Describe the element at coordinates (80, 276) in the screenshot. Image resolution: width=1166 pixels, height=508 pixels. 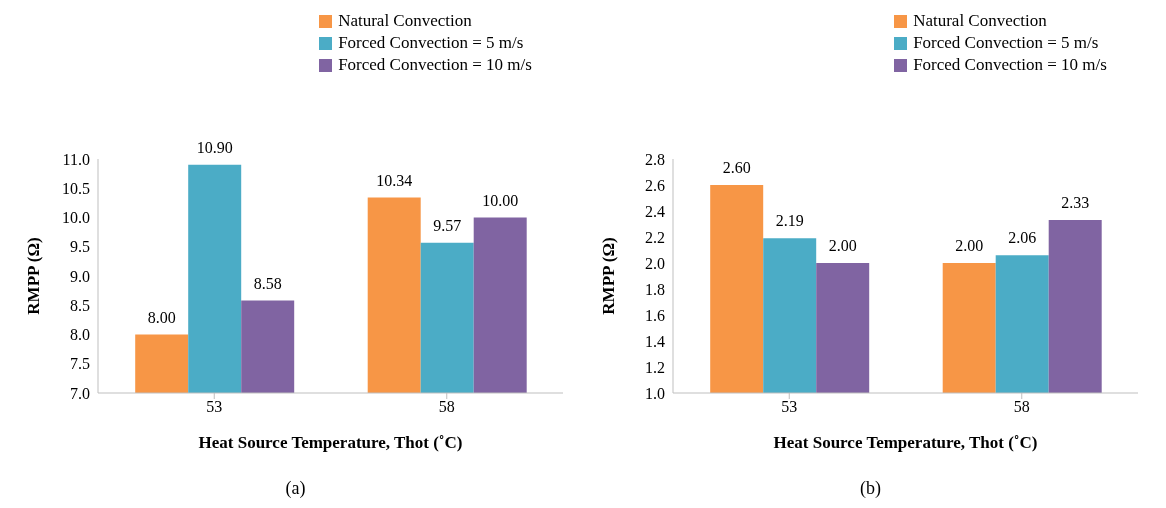
I see `y-tick-label: 9.0` at that location.